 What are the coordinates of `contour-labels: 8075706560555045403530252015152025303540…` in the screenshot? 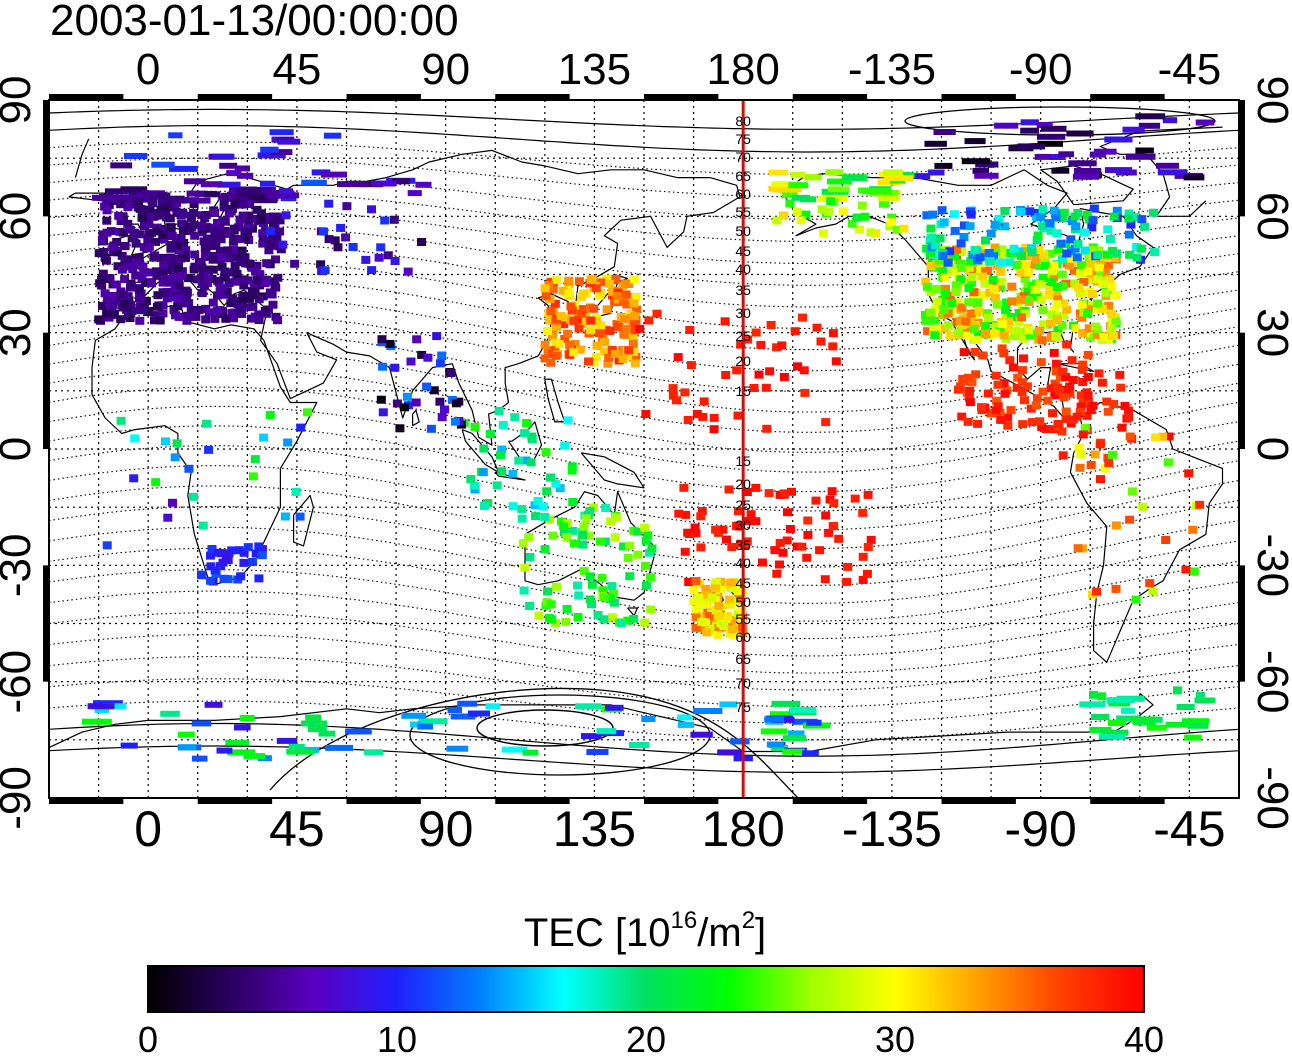 It's located at (743, 414).